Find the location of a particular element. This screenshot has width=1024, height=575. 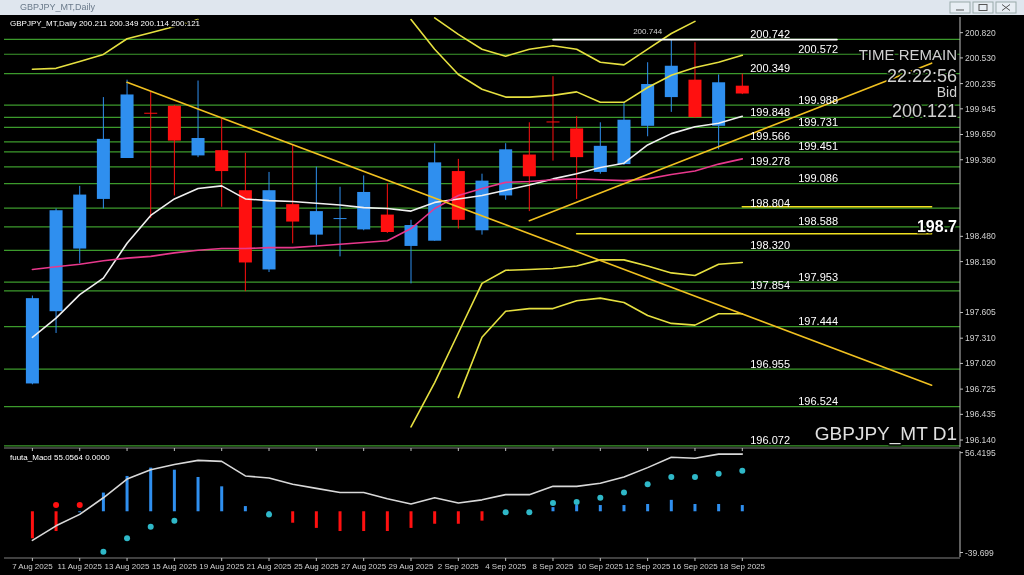

x-tick-label: 21 Aug 2025 is located at coordinates (269, 566).